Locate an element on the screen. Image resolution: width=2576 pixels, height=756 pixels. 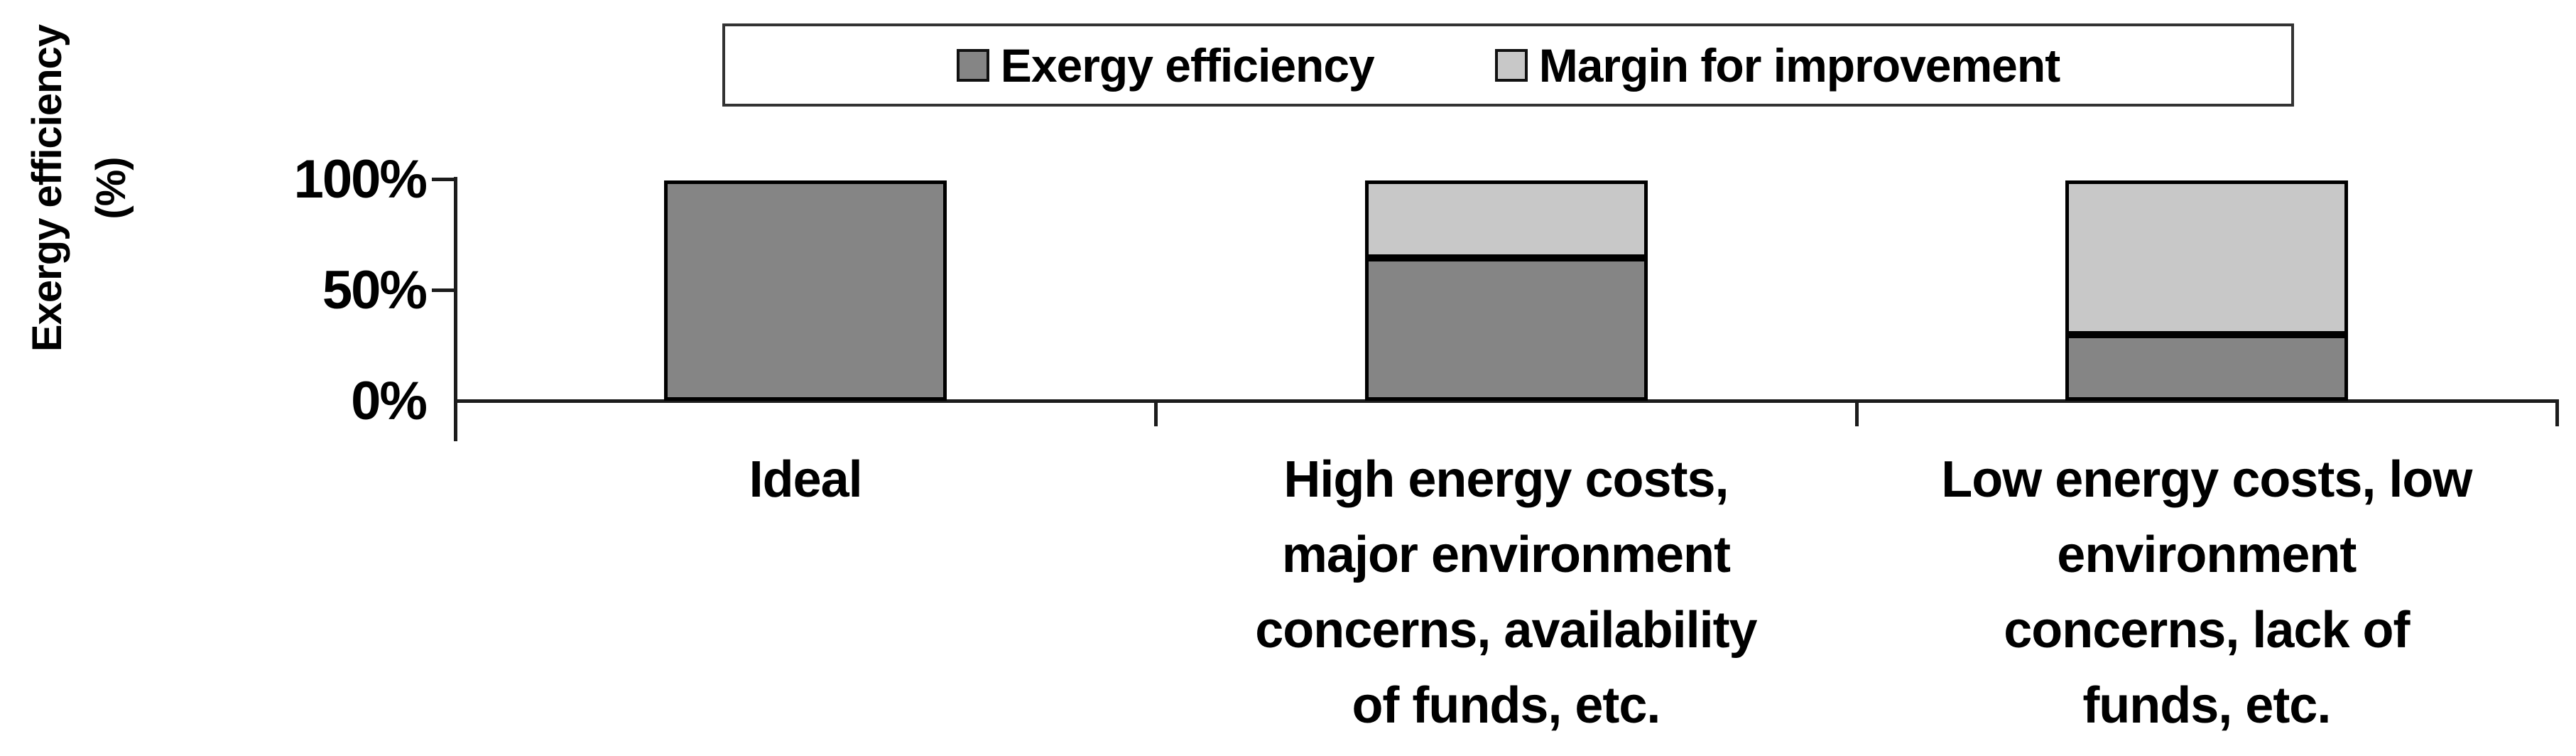
y-axis-title: Exergy efficiency (%) is located at coordinates (80, 208).